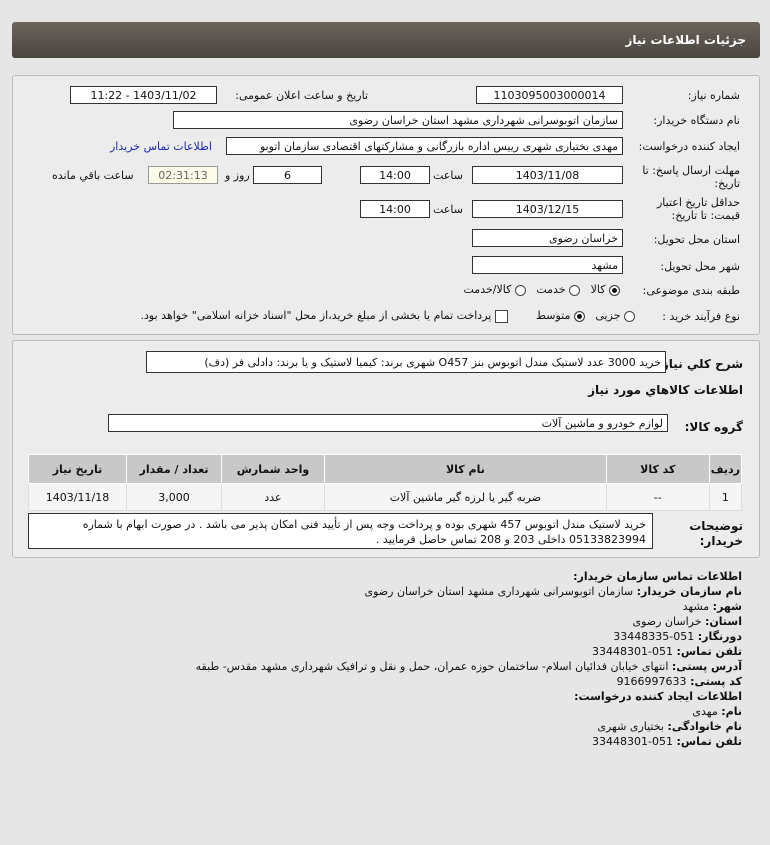 This screenshot has height=845, width=770. What do you see at coordinates (520, 290) in the screenshot?
I see `category-both-radio` at bounding box center [520, 290].